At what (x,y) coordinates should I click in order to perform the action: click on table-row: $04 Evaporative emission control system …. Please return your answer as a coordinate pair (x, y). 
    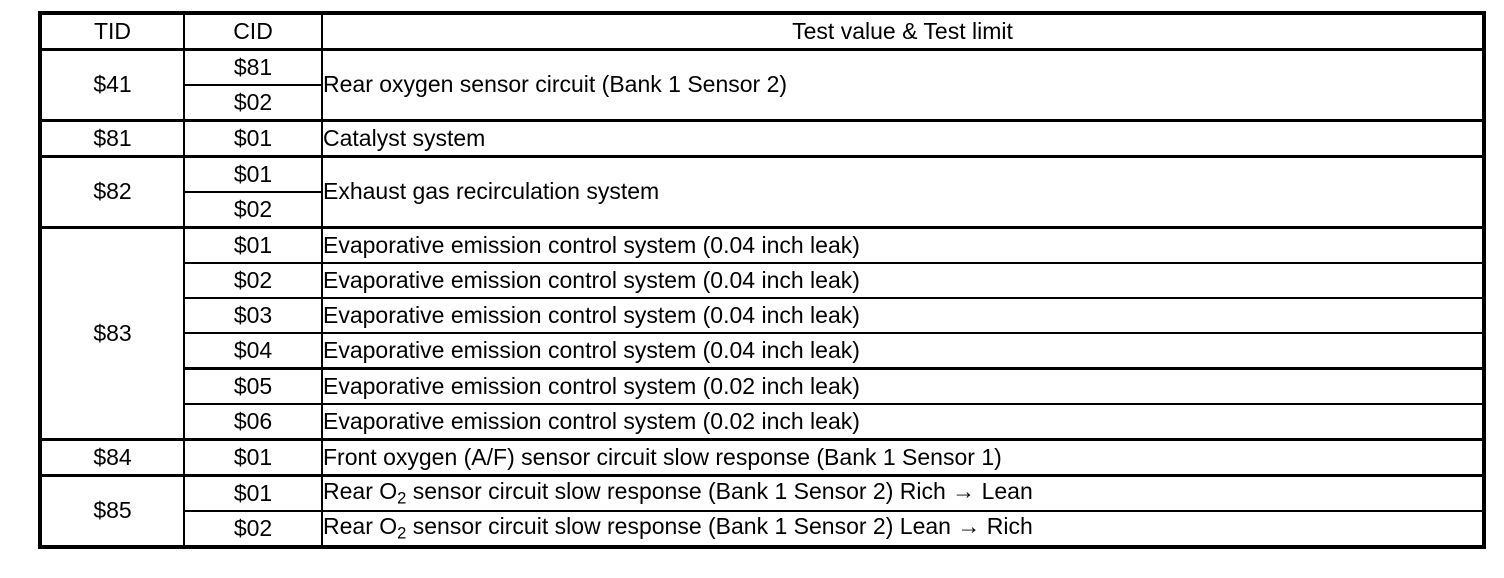
    Looking at the image, I should click on (762, 351).